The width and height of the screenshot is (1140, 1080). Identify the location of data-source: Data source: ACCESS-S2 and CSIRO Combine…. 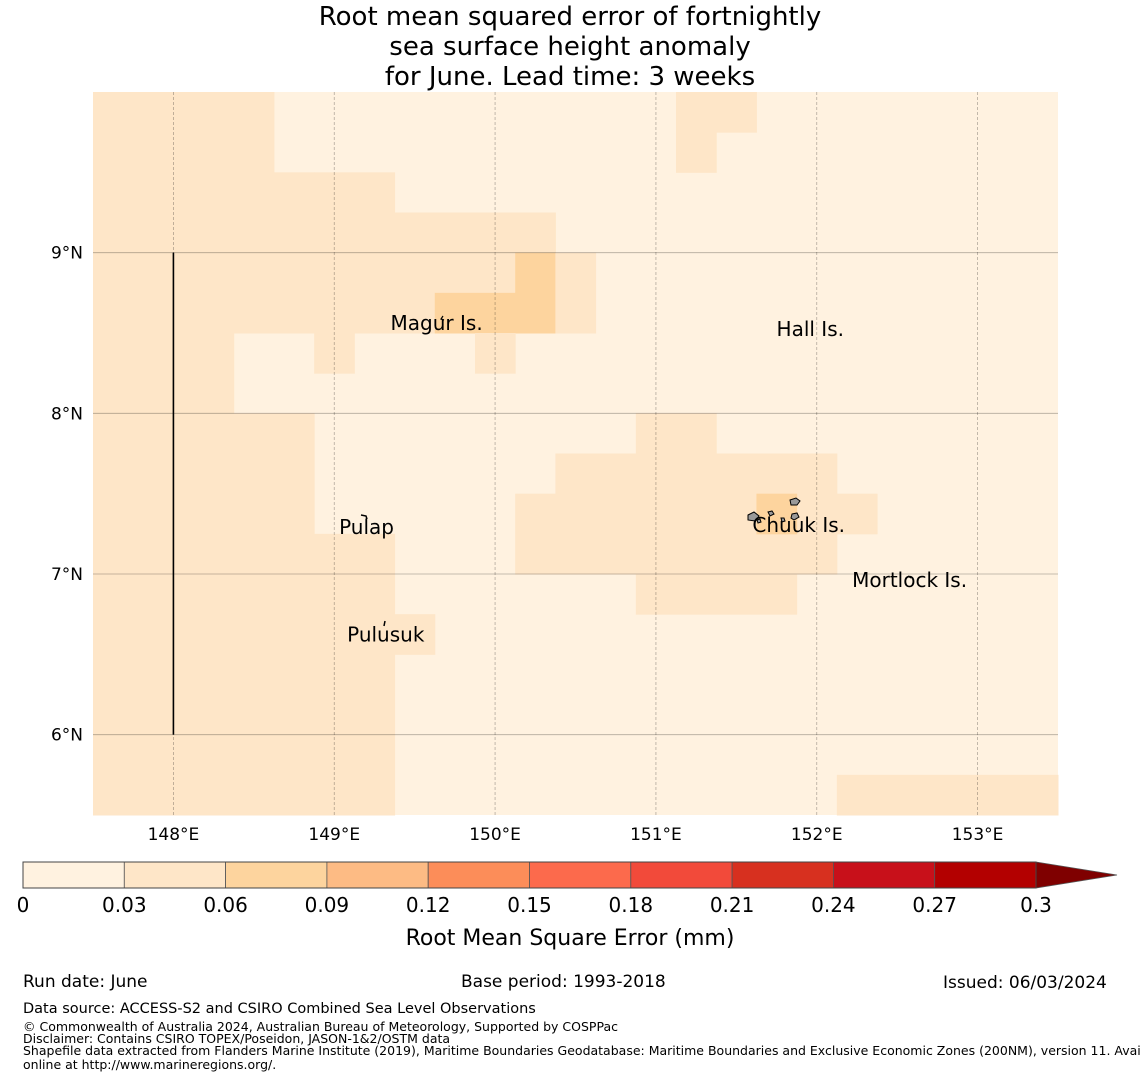
(279, 1009).